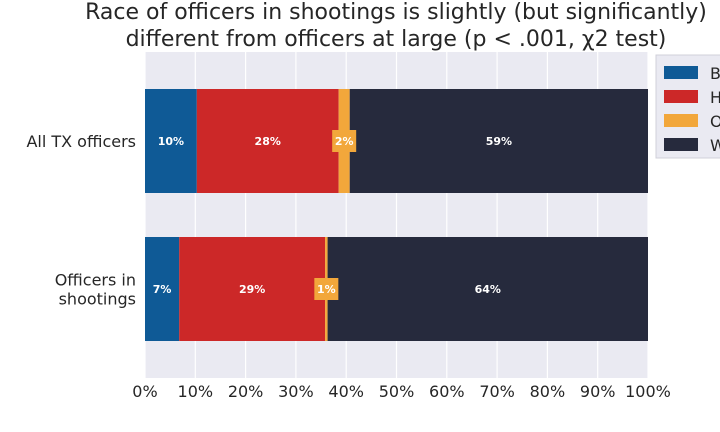 The height and width of the screenshot is (432, 720). I want to click on x-tick-label-0: 0%, so click(144, 391).